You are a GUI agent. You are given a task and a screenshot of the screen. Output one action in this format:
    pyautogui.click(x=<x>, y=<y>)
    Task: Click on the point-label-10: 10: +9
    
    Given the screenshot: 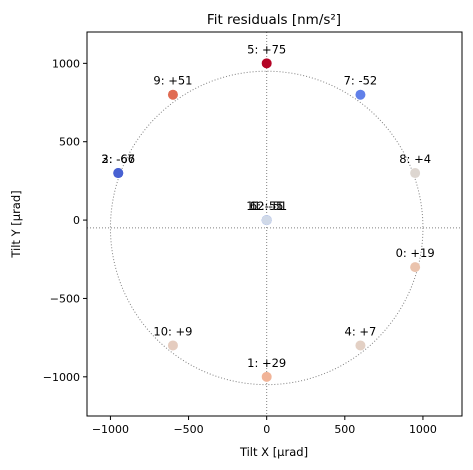 What is the action you would take?
    pyautogui.click(x=172, y=331)
    